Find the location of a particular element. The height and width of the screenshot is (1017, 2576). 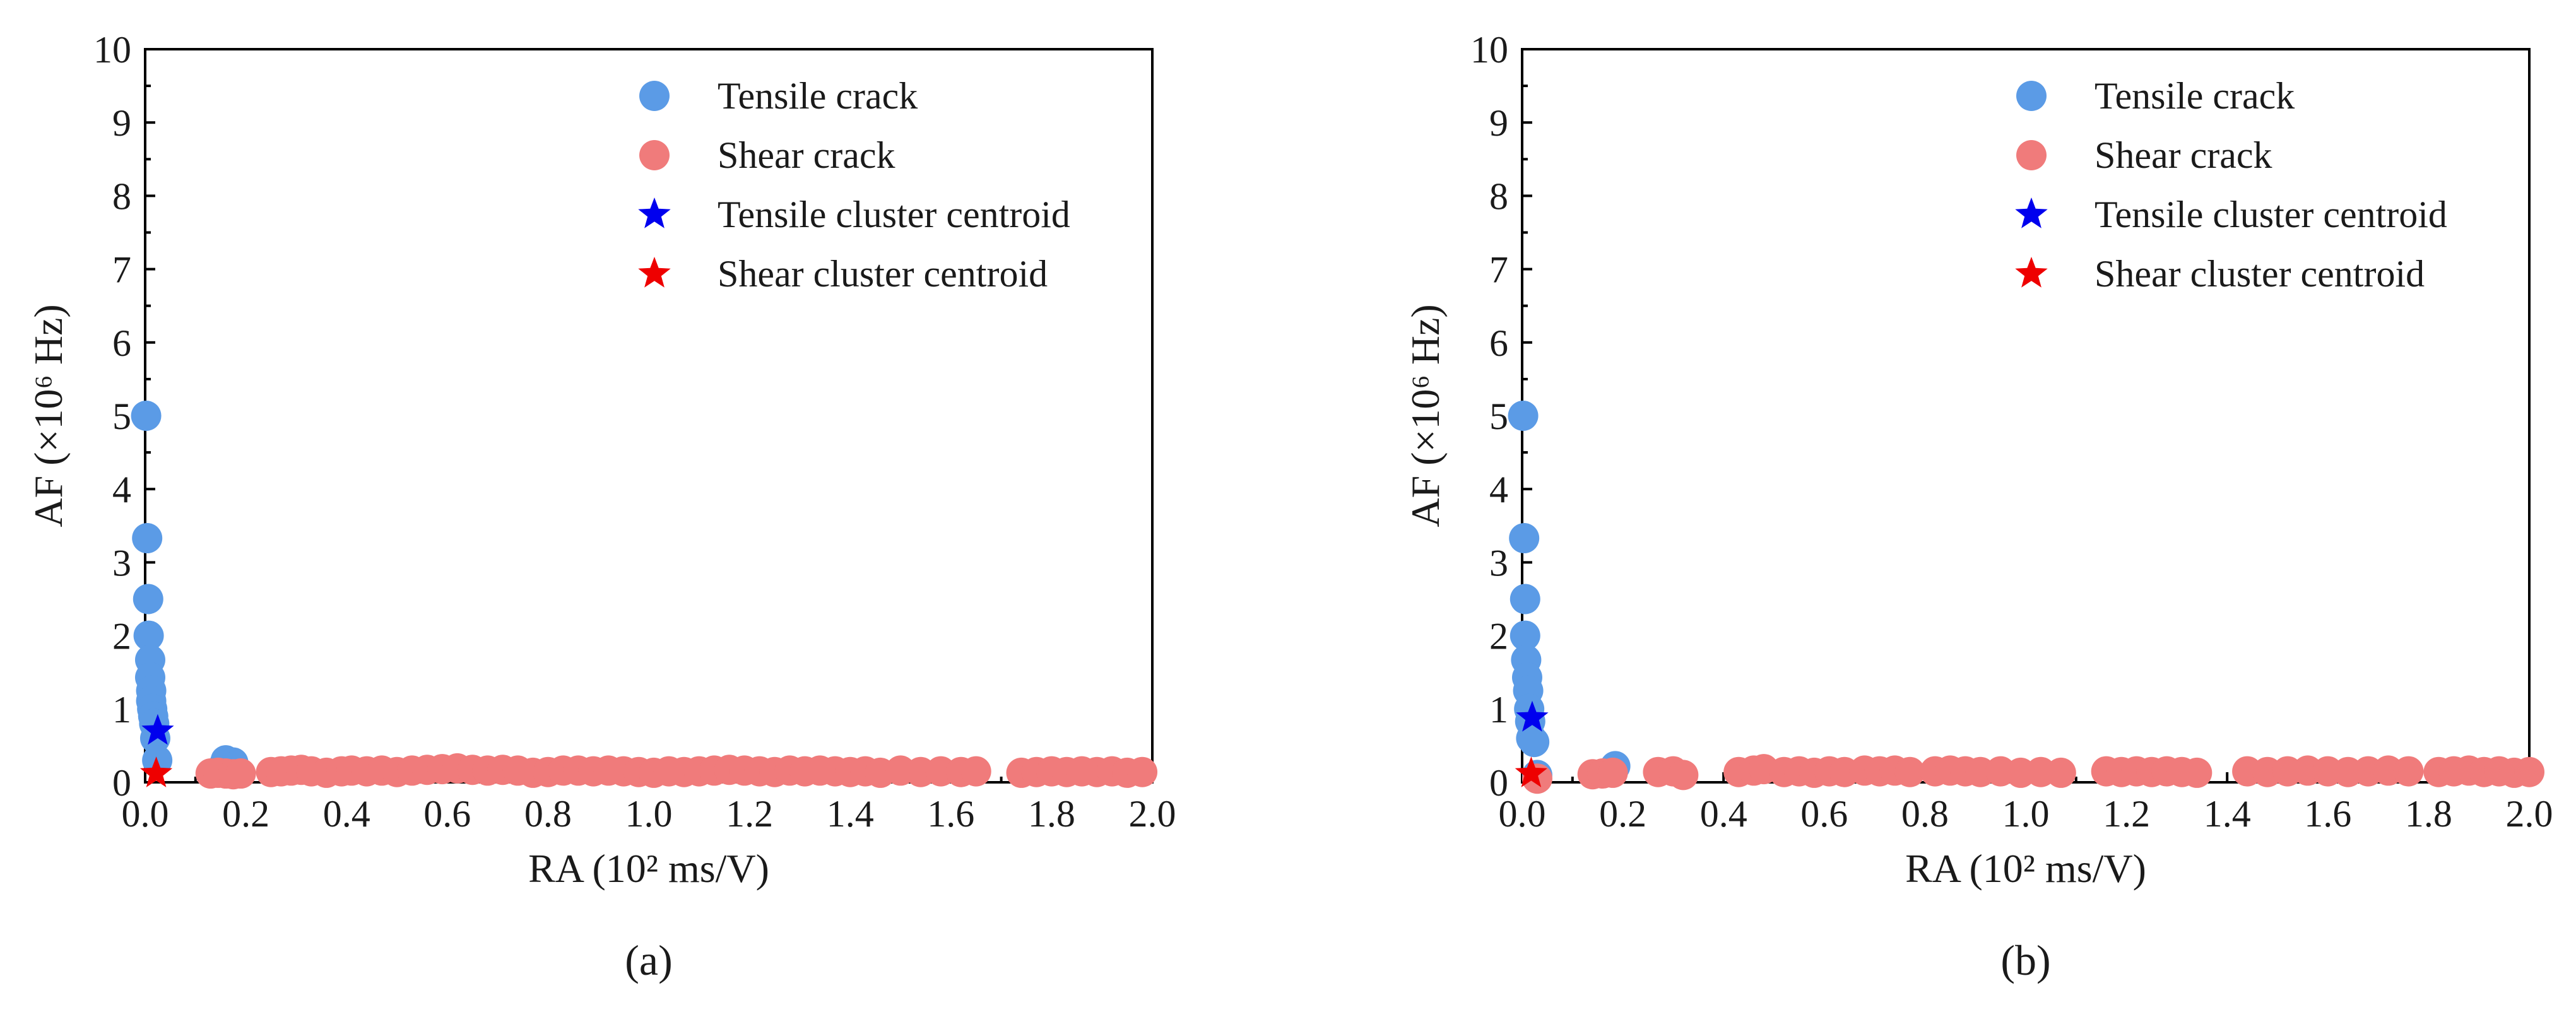

x-axis-title: RA (10² ms/V) is located at coordinates (2026, 868).